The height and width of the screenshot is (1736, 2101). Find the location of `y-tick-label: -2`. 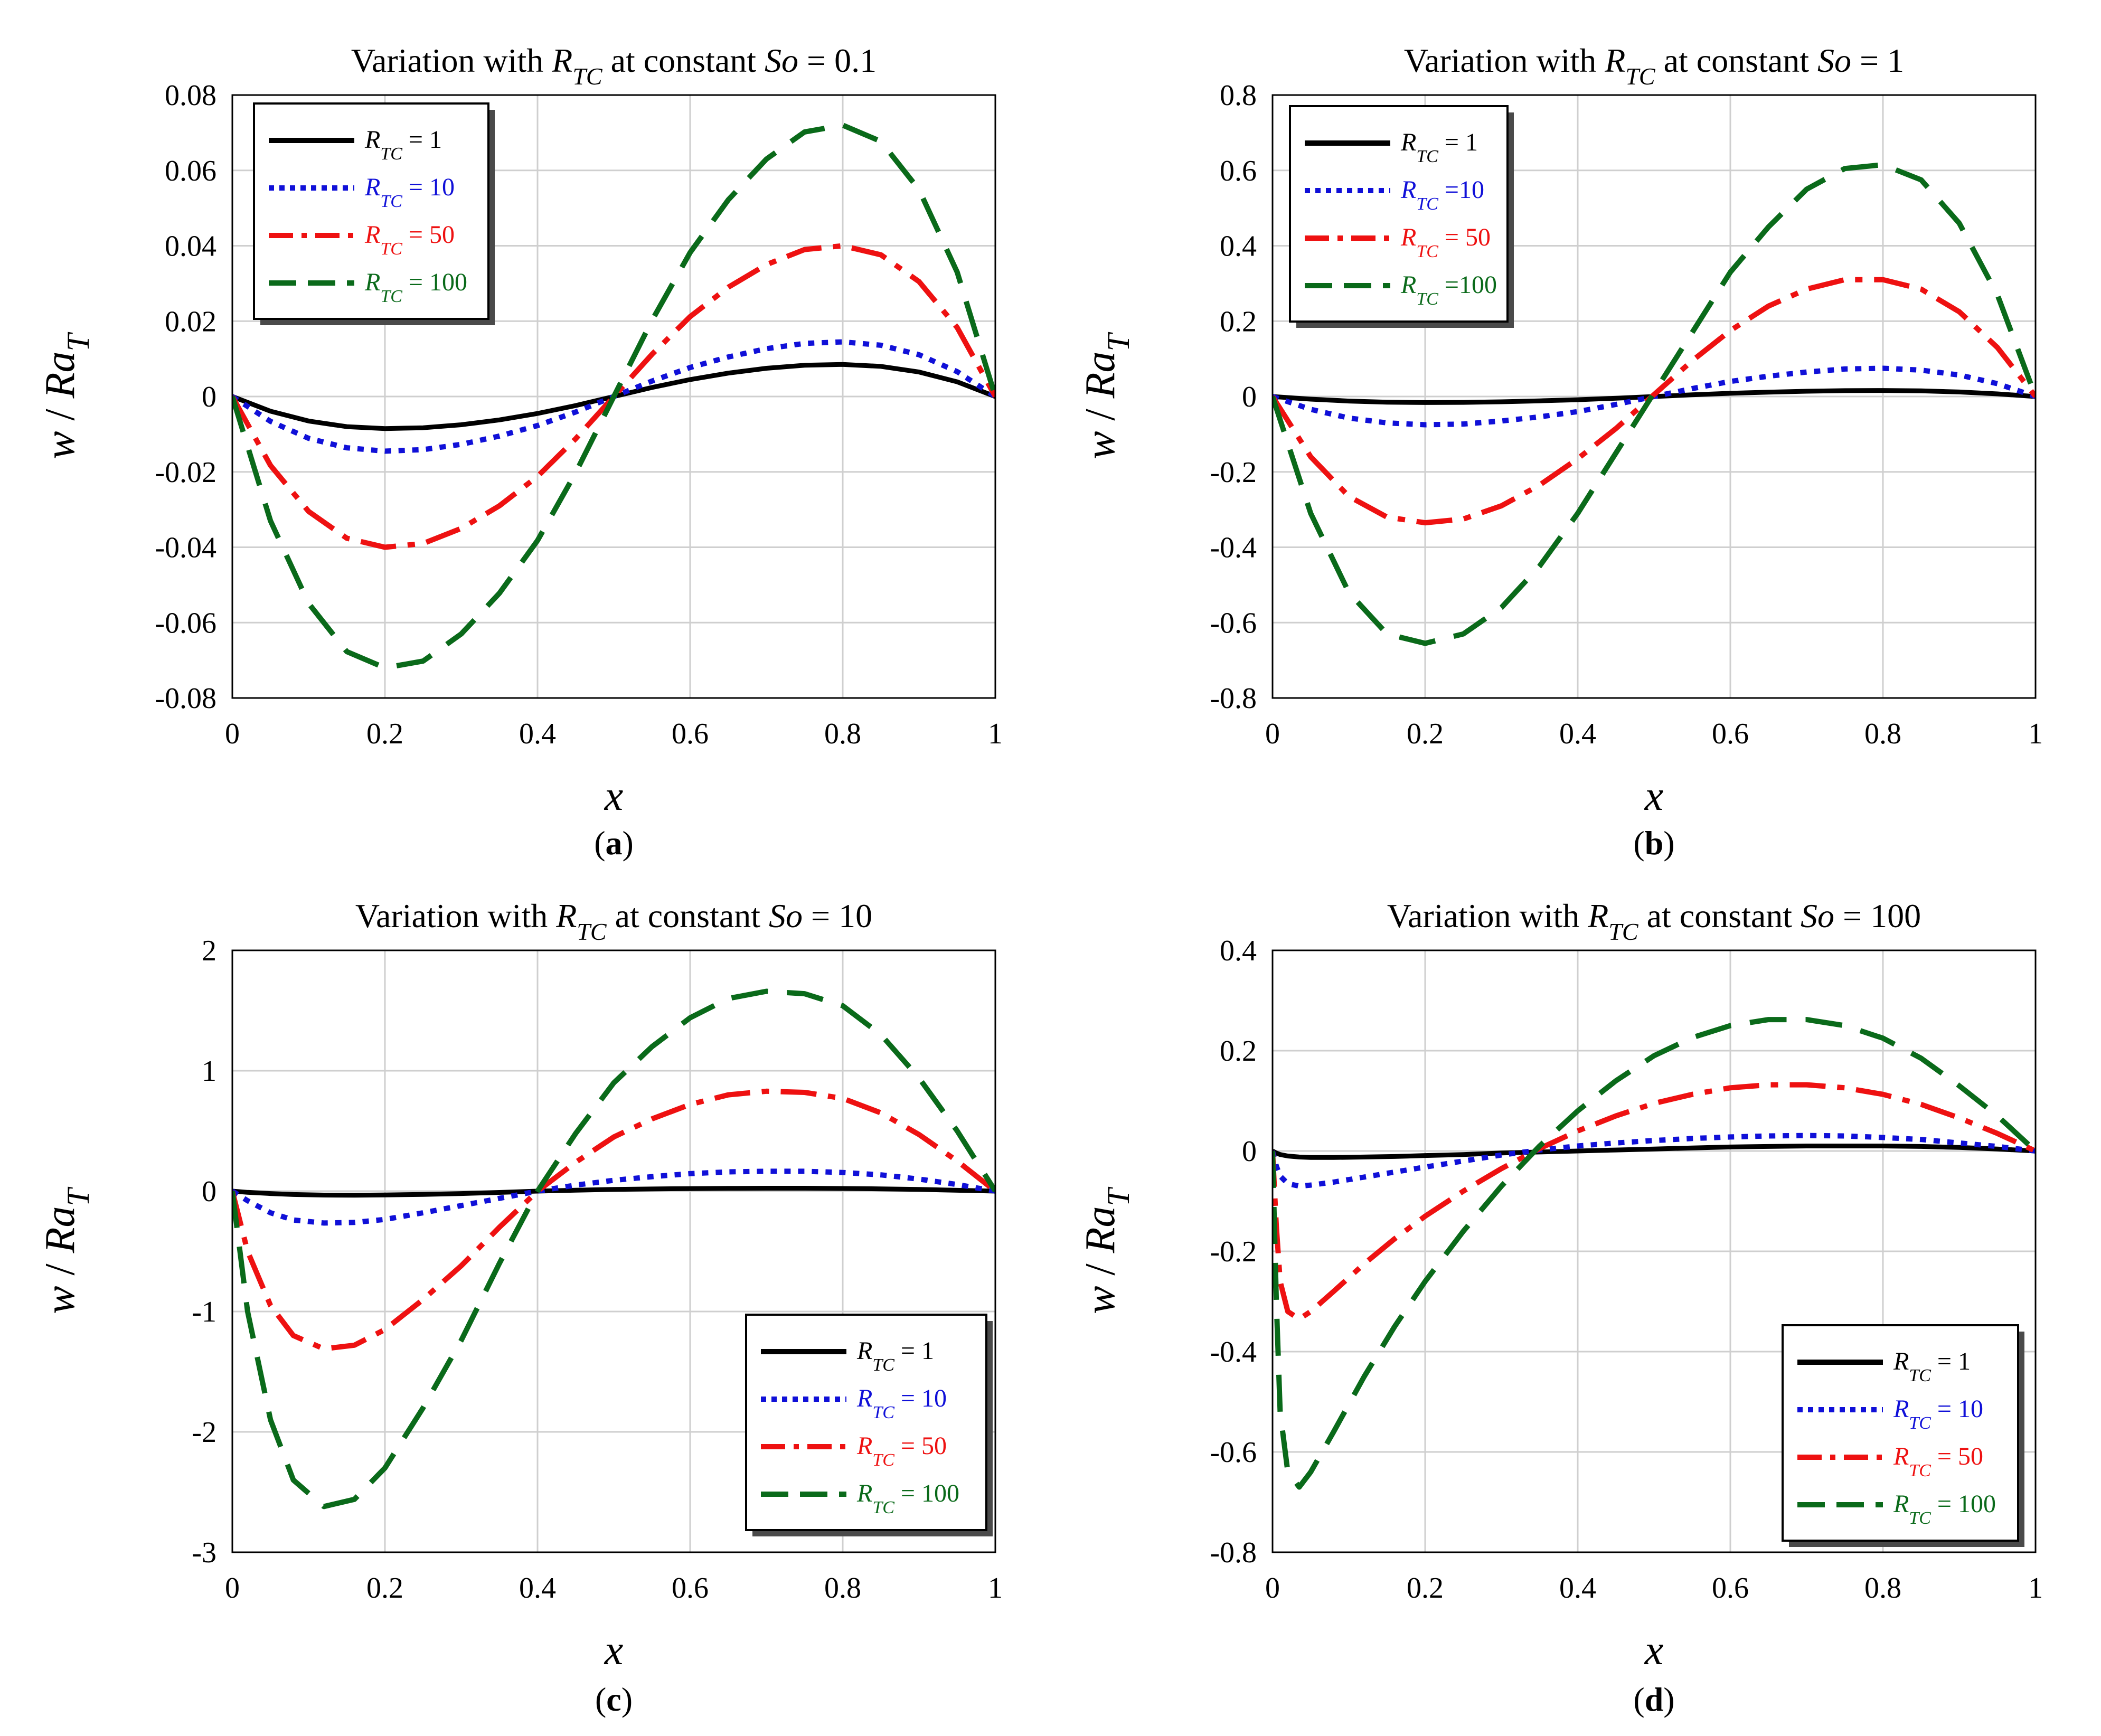

y-tick-label: -2 is located at coordinates (204, 1432).